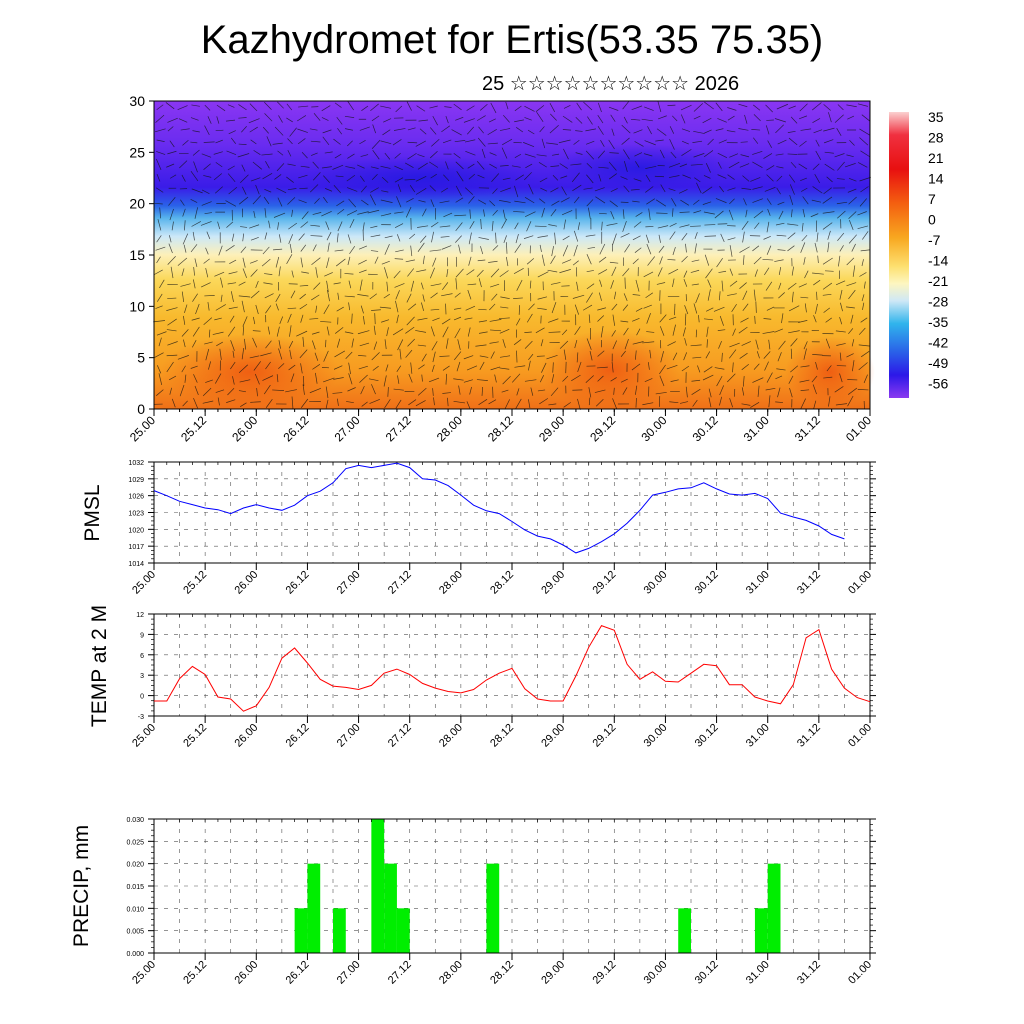  I want to click on precip-bar, so click(339, 930).